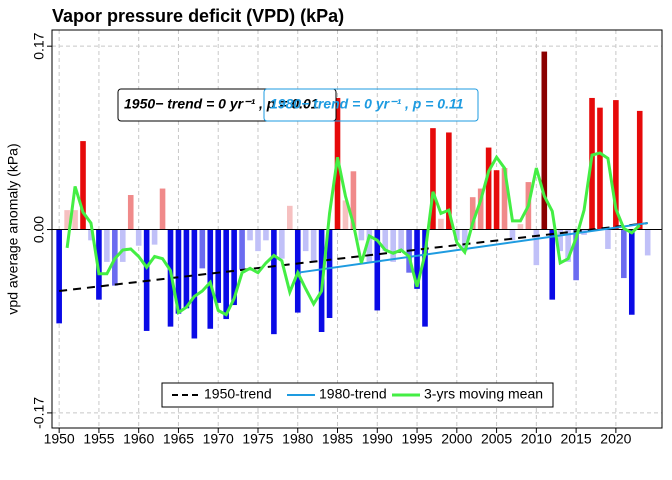  What do you see at coordinates (198, 16) in the screenshot?
I see `chart-title: Vapor pressure deficit (VPD) (kPa)` at bounding box center [198, 16].